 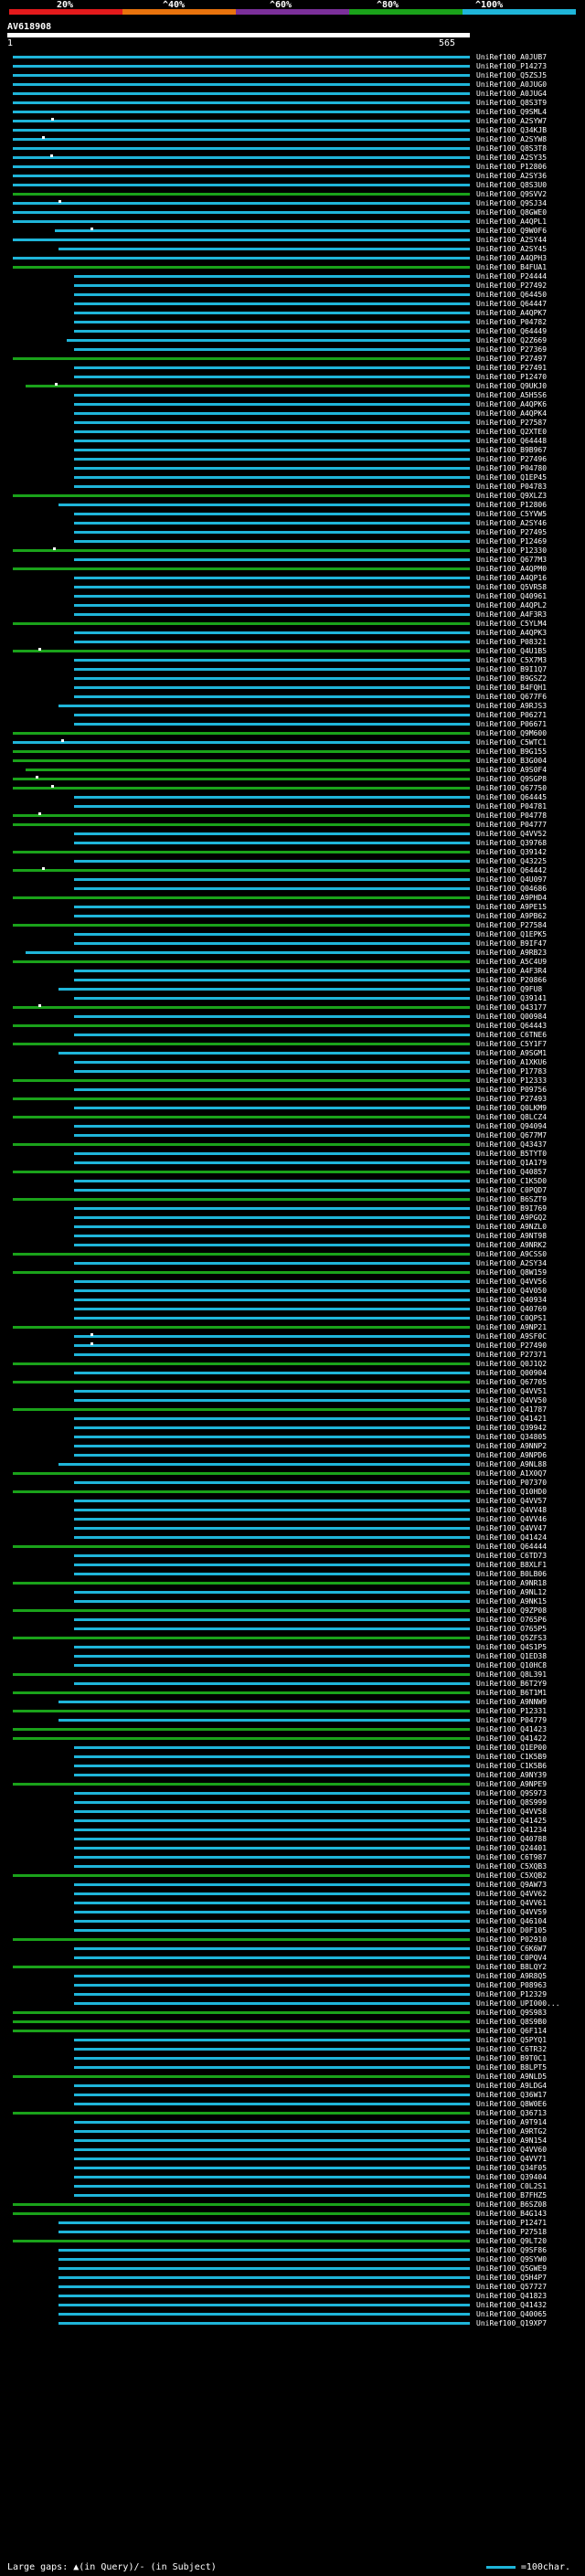 I want to click on hit-row: UniRef100_C5YLM4, so click(x=293, y=624).